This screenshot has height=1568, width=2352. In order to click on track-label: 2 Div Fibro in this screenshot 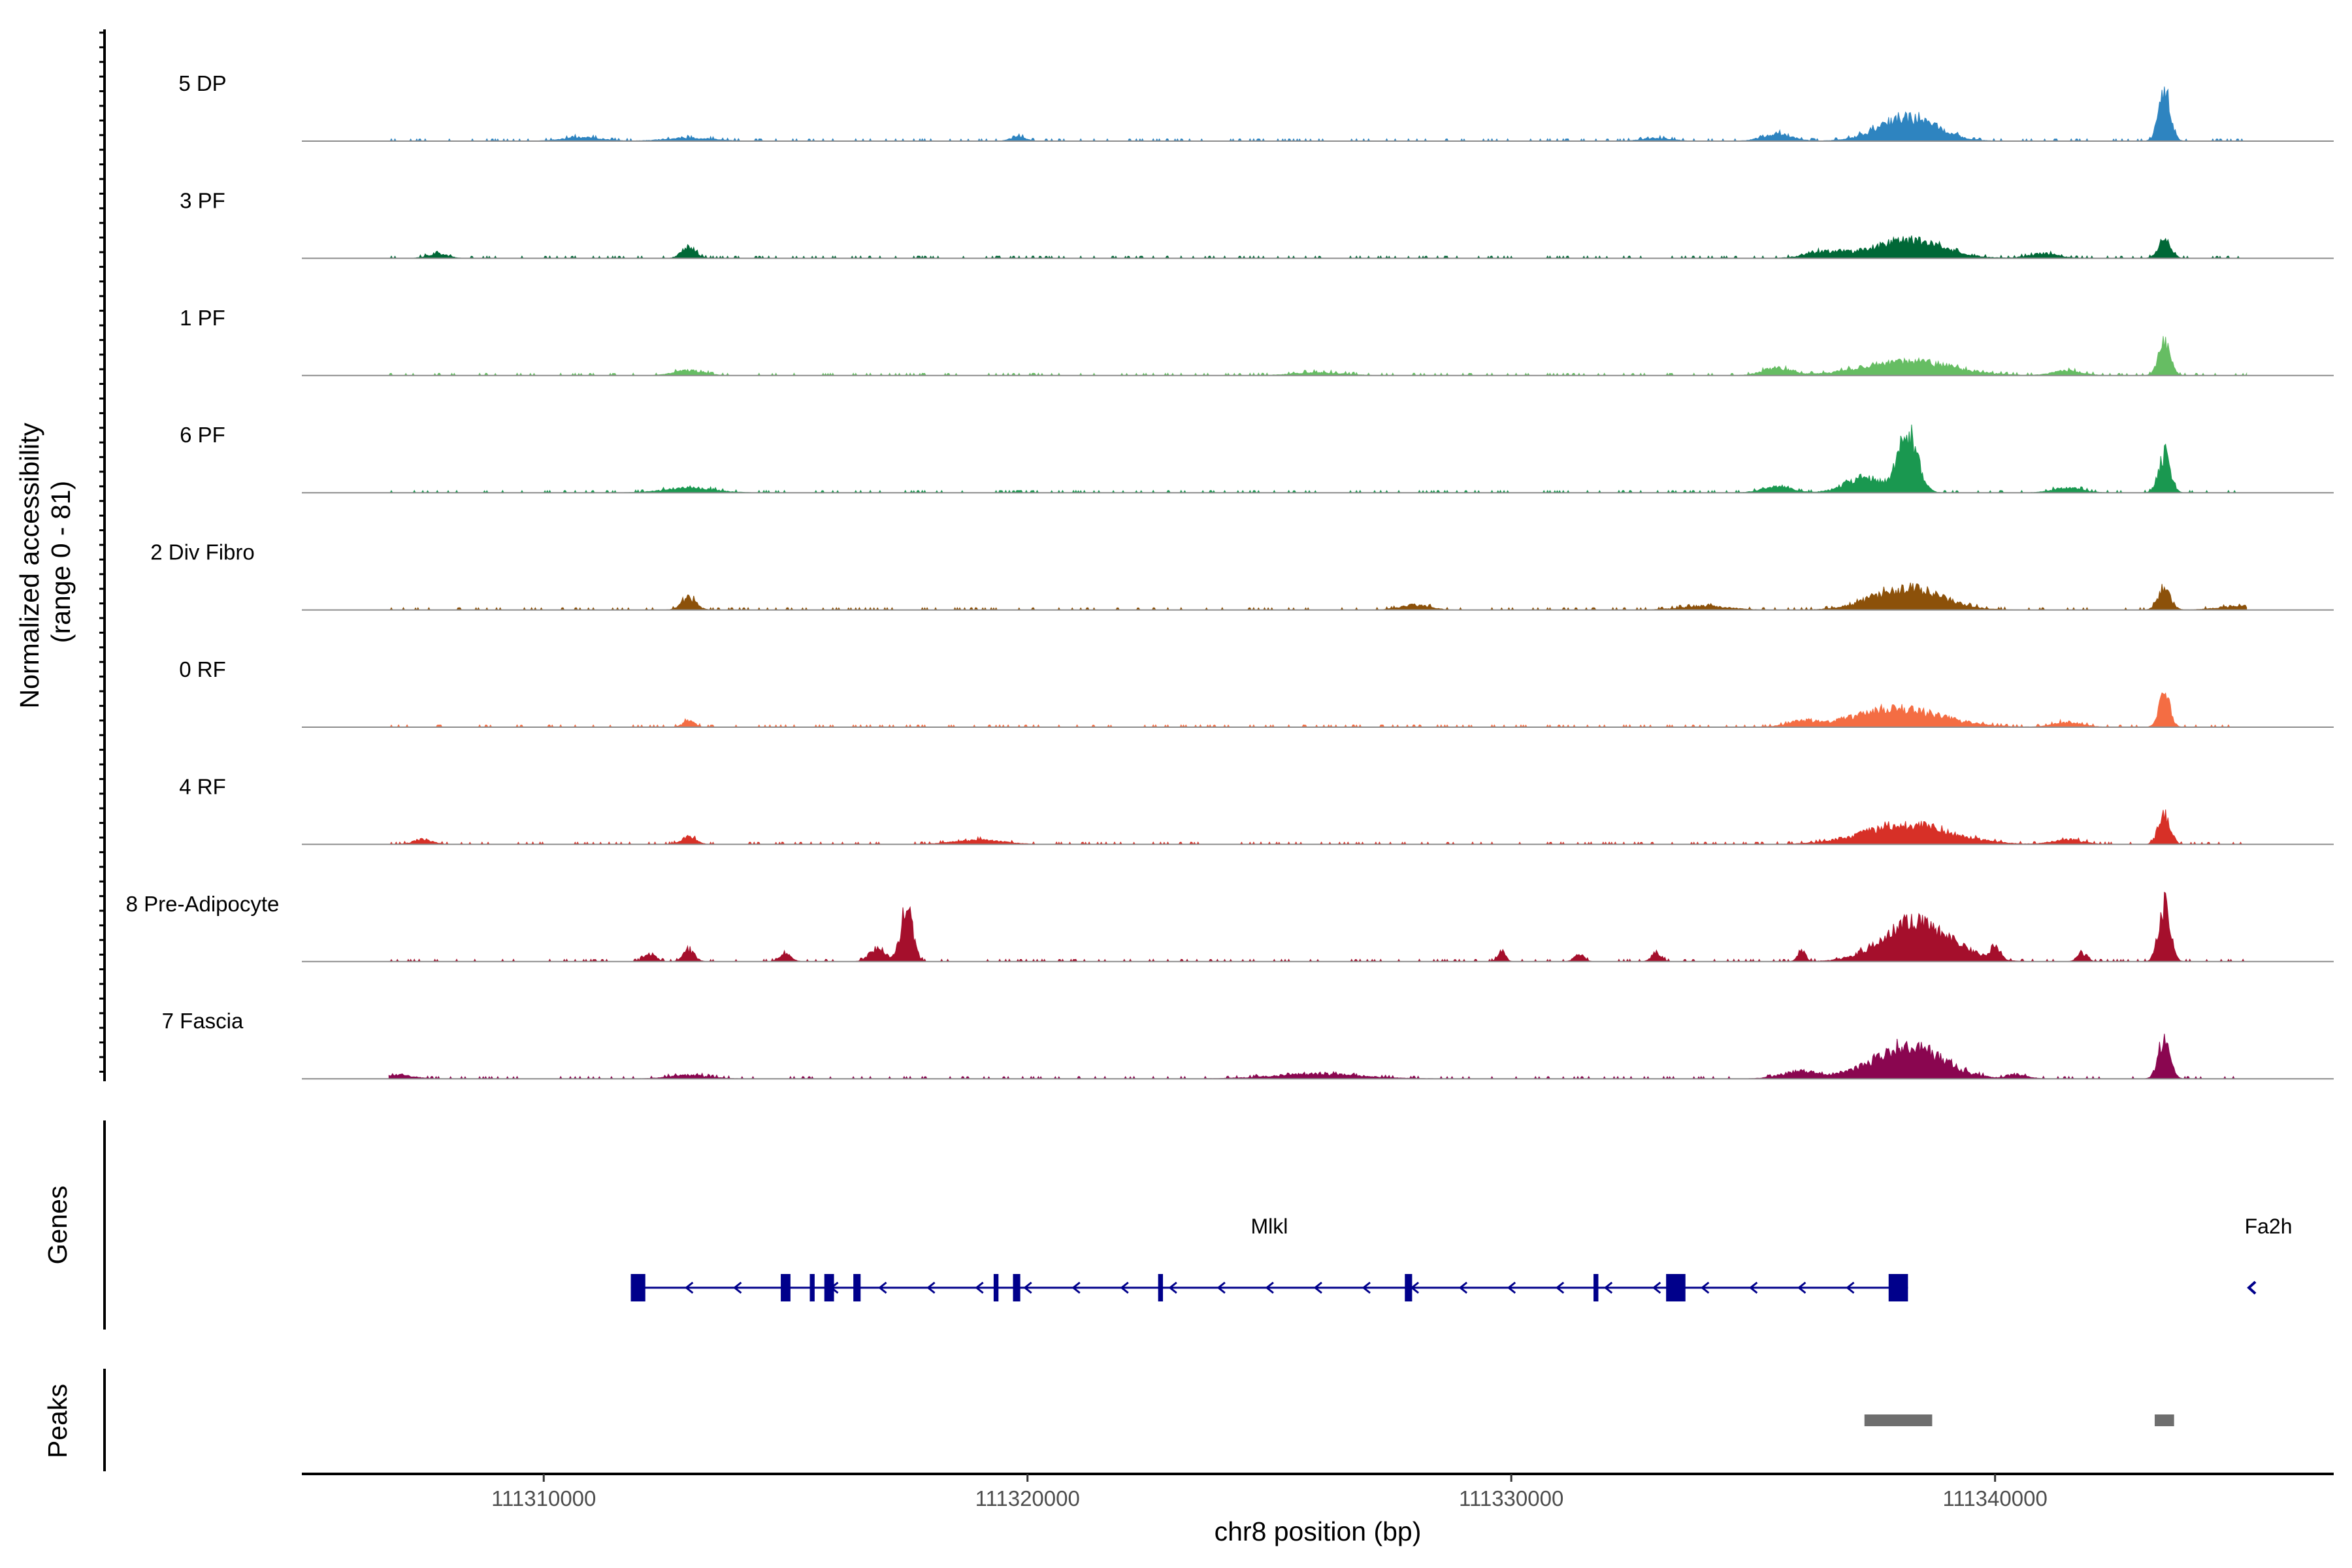, I will do `click(202, 552)`.